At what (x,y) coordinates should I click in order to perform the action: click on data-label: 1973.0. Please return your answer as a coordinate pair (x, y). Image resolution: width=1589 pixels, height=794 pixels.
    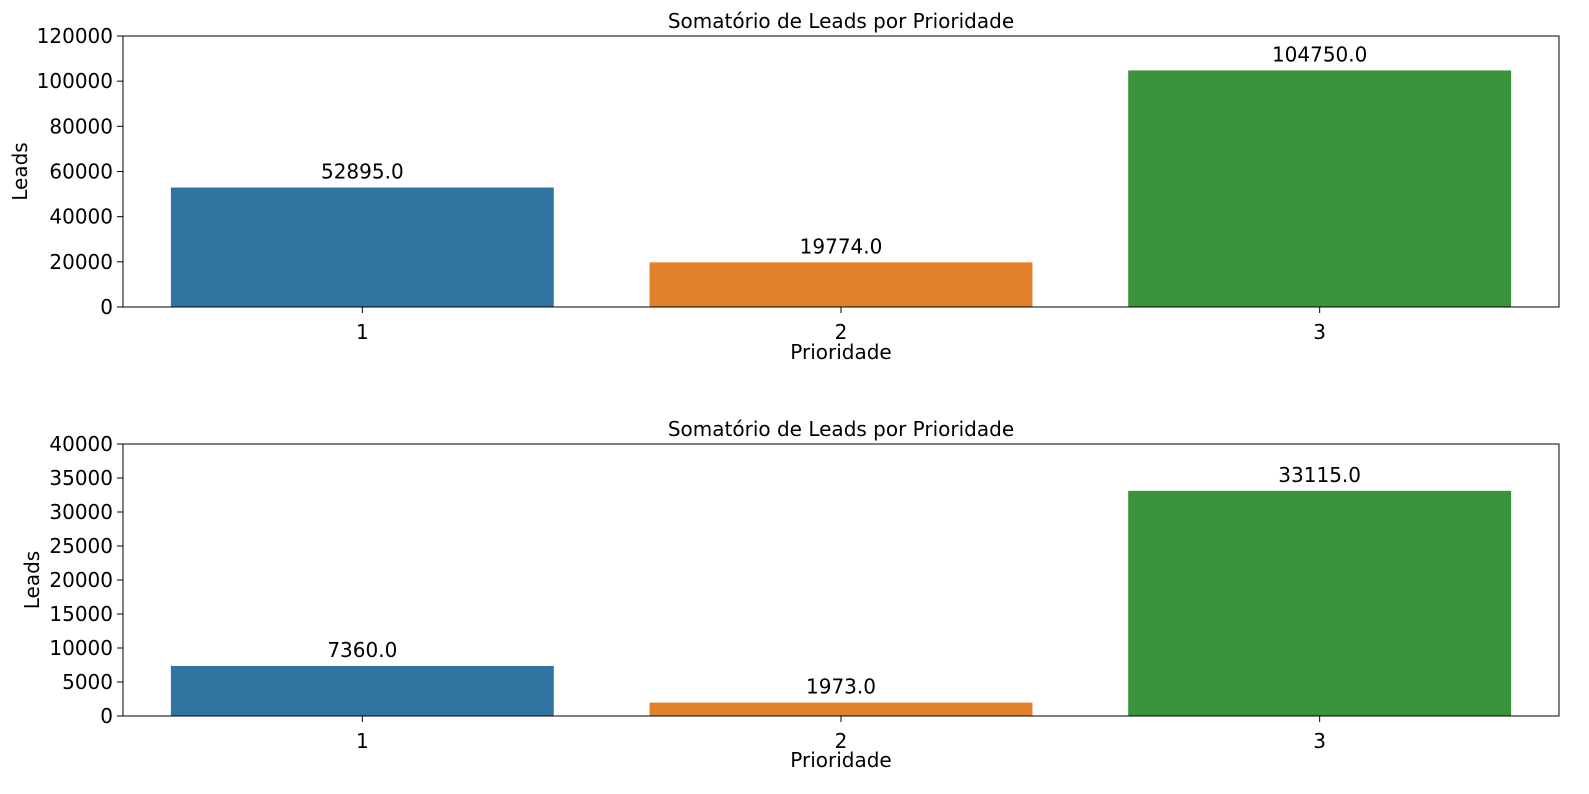
    Looking at the image, I should click on (841, 687).